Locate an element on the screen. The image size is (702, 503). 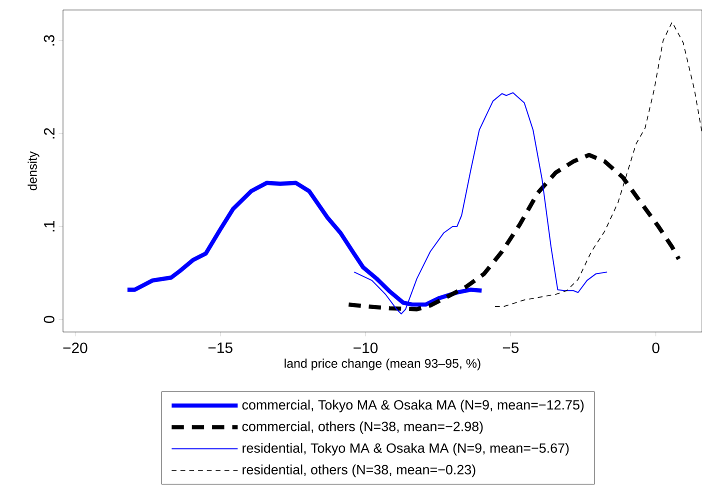
x-tick-label: −10 is located at coordinates (366, 348).